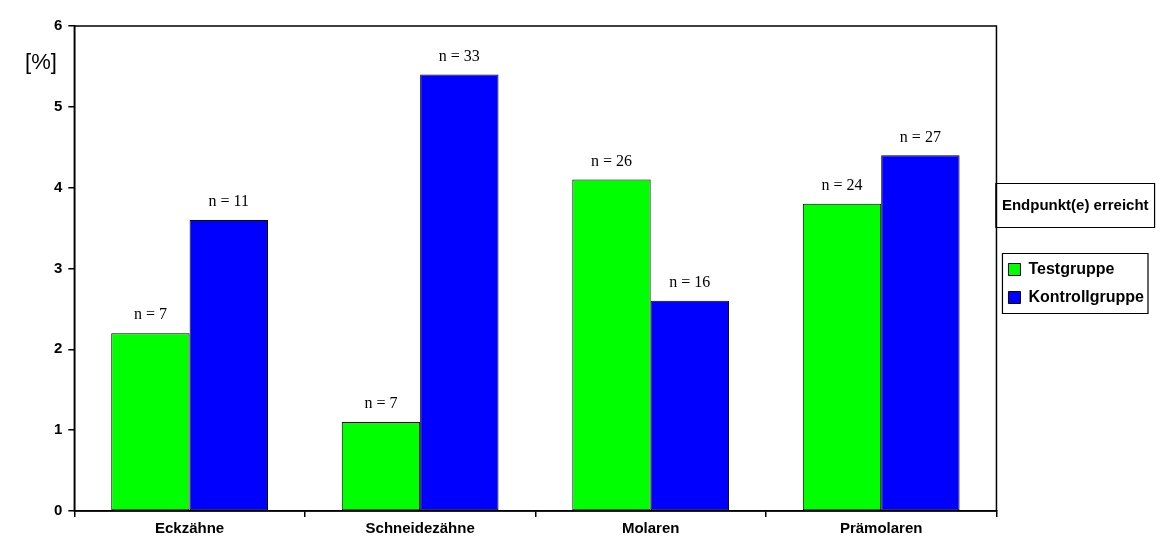 The height and width of the screenshot is (553, 1166). What do you see at coordinates (690, 282) in the screenshot?
I see `annotation: n = 16` at bounding box center [690, 282].